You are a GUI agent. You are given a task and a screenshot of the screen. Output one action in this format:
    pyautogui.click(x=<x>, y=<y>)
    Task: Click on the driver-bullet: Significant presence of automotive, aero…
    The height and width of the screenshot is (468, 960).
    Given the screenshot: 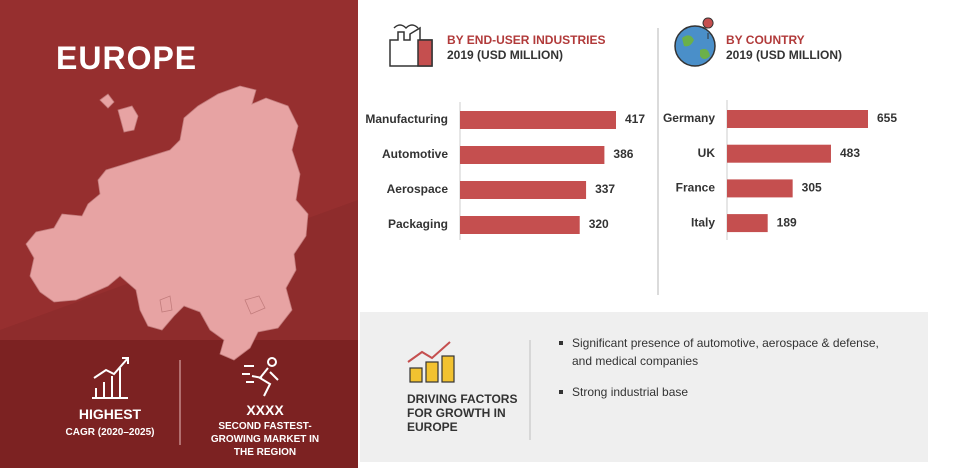 What is the action you would take?
    pyautogui.click(x=730, y=352)
    